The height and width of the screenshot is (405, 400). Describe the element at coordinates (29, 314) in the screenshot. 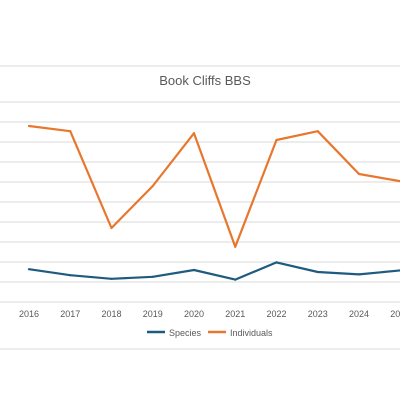

I see `x-tick-label: 2016` at that location.